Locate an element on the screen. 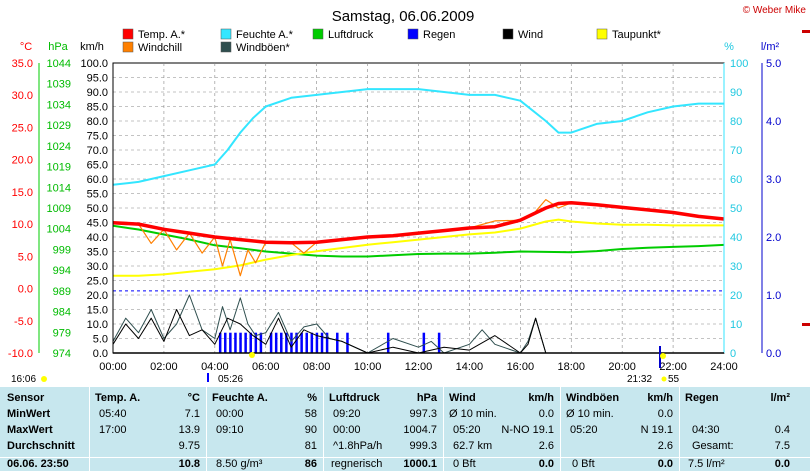 This screenshot has height=471, width=810. wind-tick-label: 50.0 is located at coordinates (97, 209).